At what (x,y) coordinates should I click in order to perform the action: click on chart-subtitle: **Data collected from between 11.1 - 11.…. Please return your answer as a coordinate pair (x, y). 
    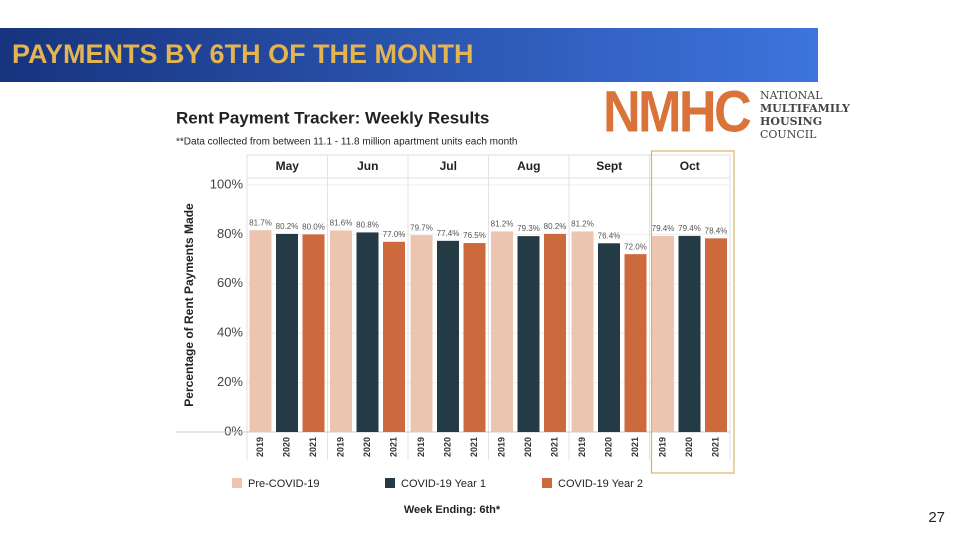
    Looking at the image, I should click on (346, 142).